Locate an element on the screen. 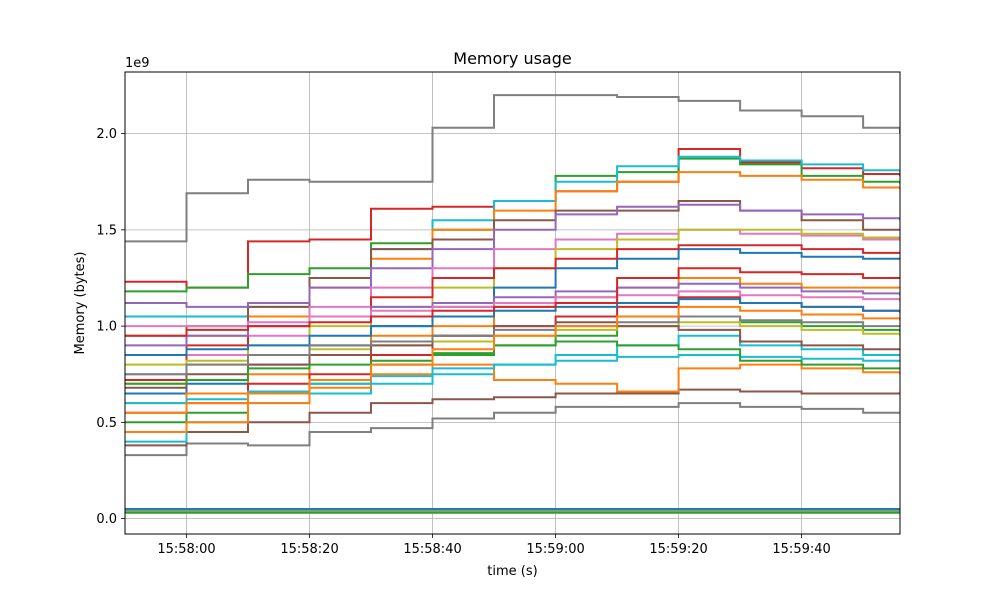  x-tick-label: 15:59:20 is located at coordinates (678, 549).